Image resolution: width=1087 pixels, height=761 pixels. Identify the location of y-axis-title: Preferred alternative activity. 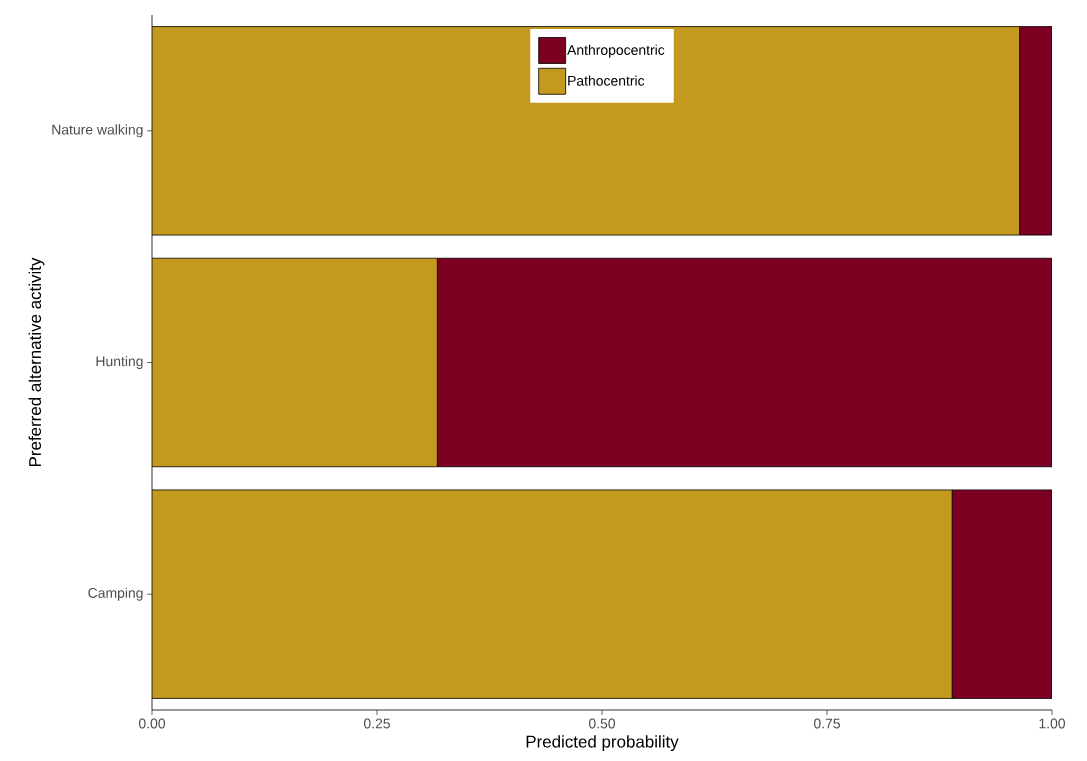
(36, 362).